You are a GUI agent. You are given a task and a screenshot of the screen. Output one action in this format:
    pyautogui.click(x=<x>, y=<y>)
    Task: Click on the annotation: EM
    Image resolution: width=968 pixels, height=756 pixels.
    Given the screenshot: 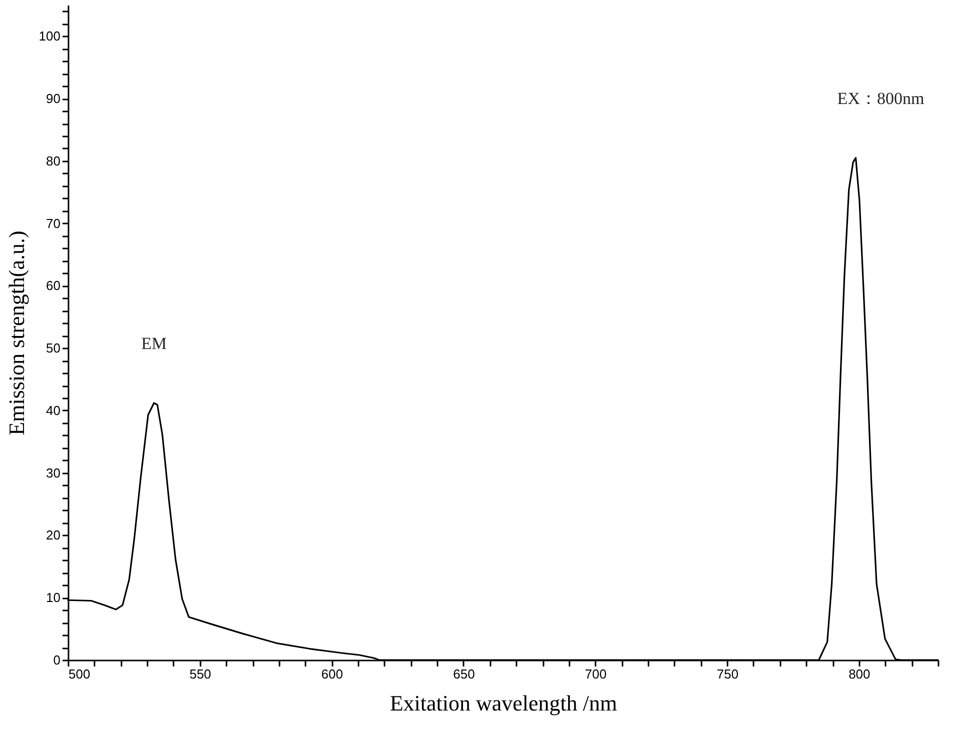 What is the action you would take?
    pyautogui.click(x=154, y=343)
    